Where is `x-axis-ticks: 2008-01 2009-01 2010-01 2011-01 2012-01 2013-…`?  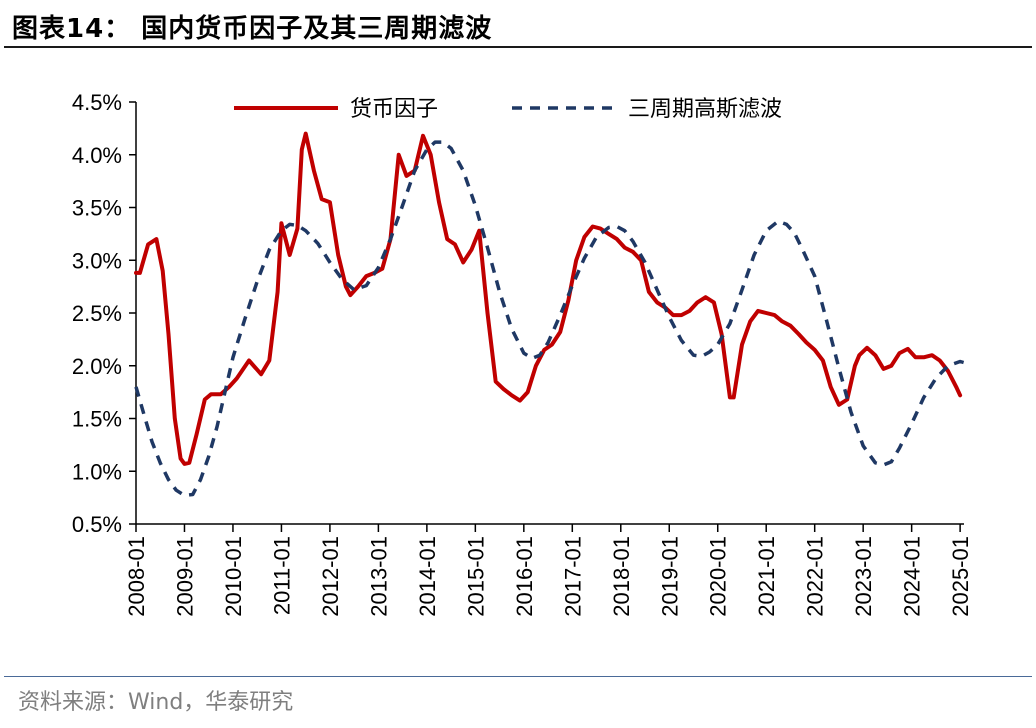
x-axis-ticks: 2008-01 2009-01 2010-01 2011-01 2012-01 2013-… is located at coordinates (548, 570).